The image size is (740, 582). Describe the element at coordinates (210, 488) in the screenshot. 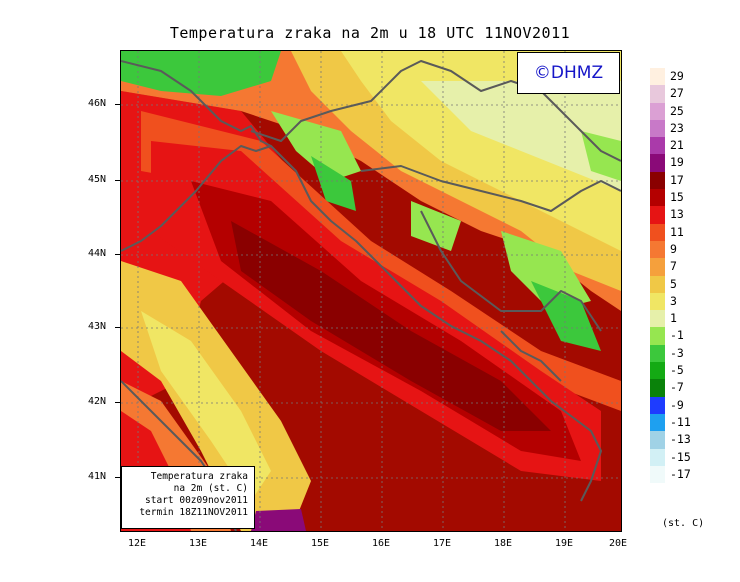

I see `info-line-2: na 2m (st. C)` at that location.